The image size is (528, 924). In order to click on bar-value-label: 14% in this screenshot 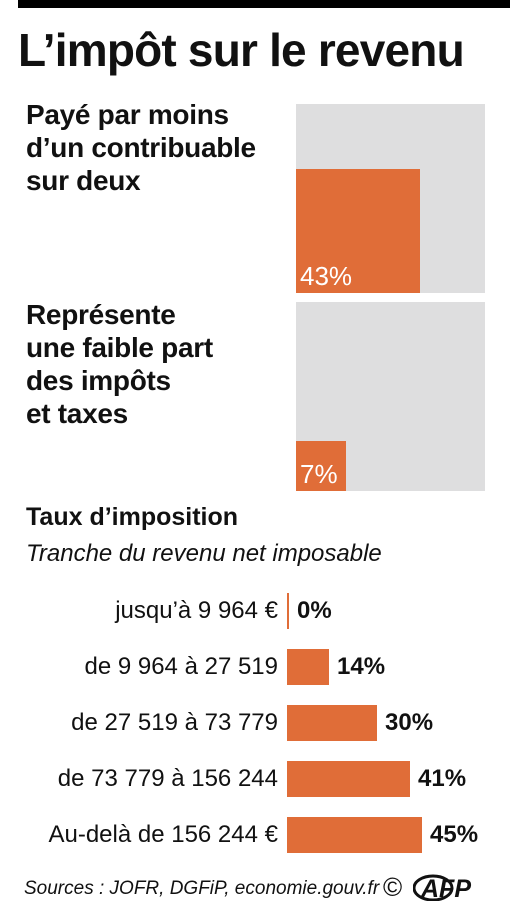, I will do `click(361, 666)`.